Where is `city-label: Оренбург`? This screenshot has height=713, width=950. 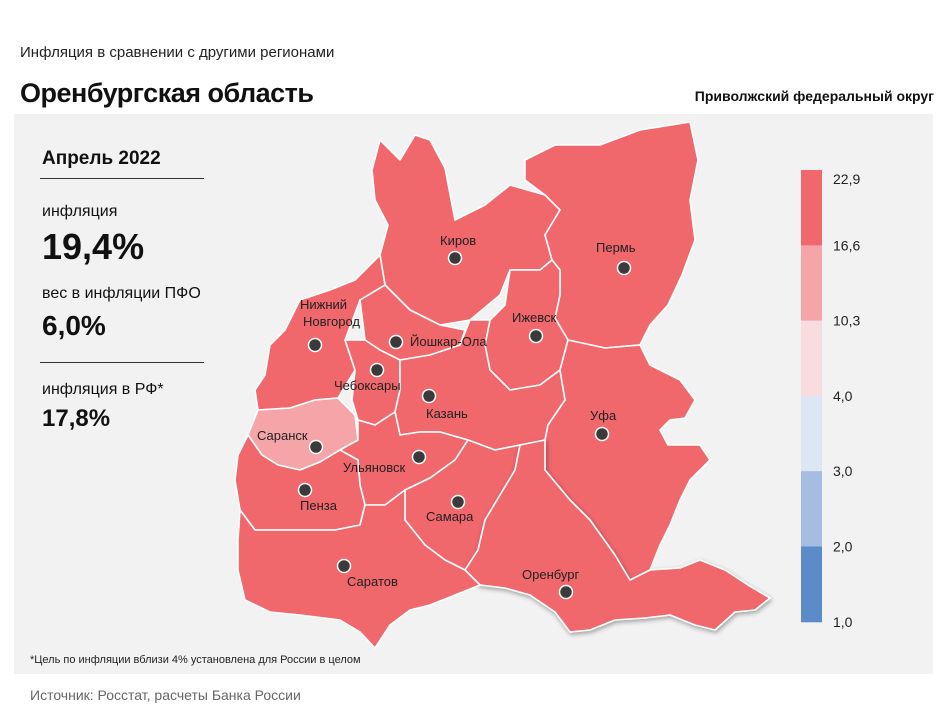 city-label: Оренбург is located at coordinates (550, 574).